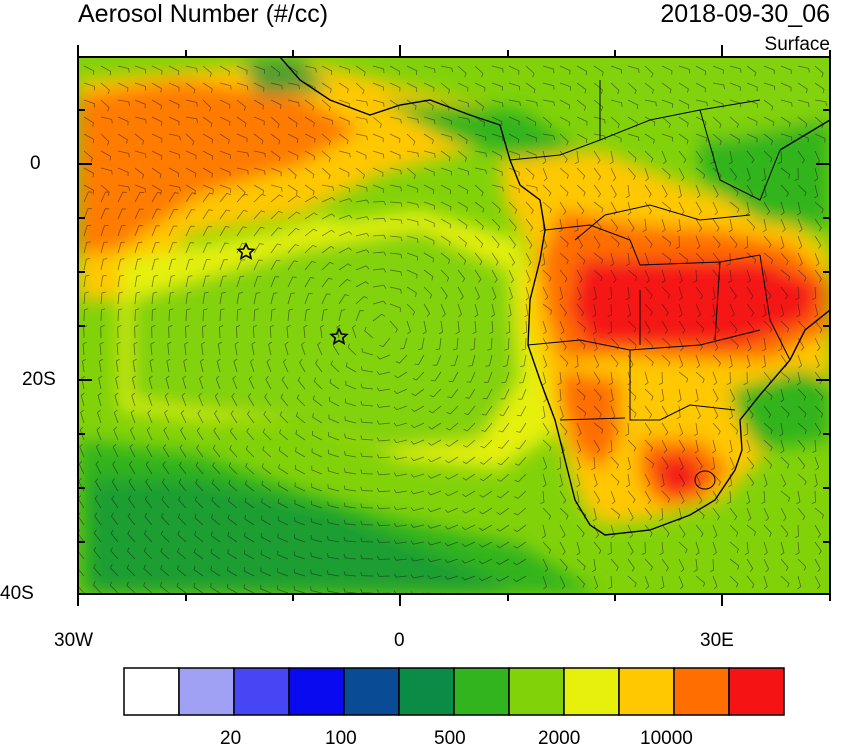  I want to click on lon-label-0: 0, so click(399, 640).